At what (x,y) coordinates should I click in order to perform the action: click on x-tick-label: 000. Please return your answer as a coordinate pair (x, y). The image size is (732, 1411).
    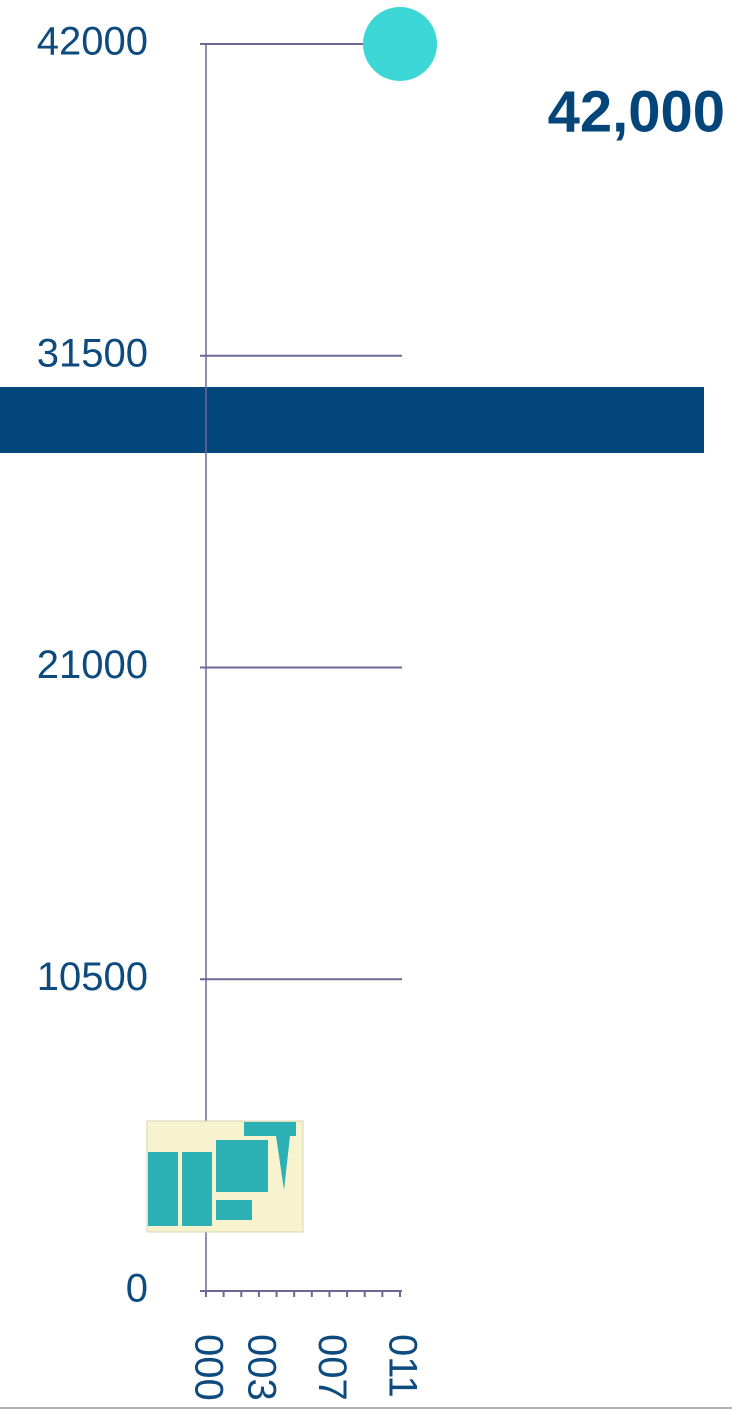
    Looking at the image, I should click on (208, 1367).